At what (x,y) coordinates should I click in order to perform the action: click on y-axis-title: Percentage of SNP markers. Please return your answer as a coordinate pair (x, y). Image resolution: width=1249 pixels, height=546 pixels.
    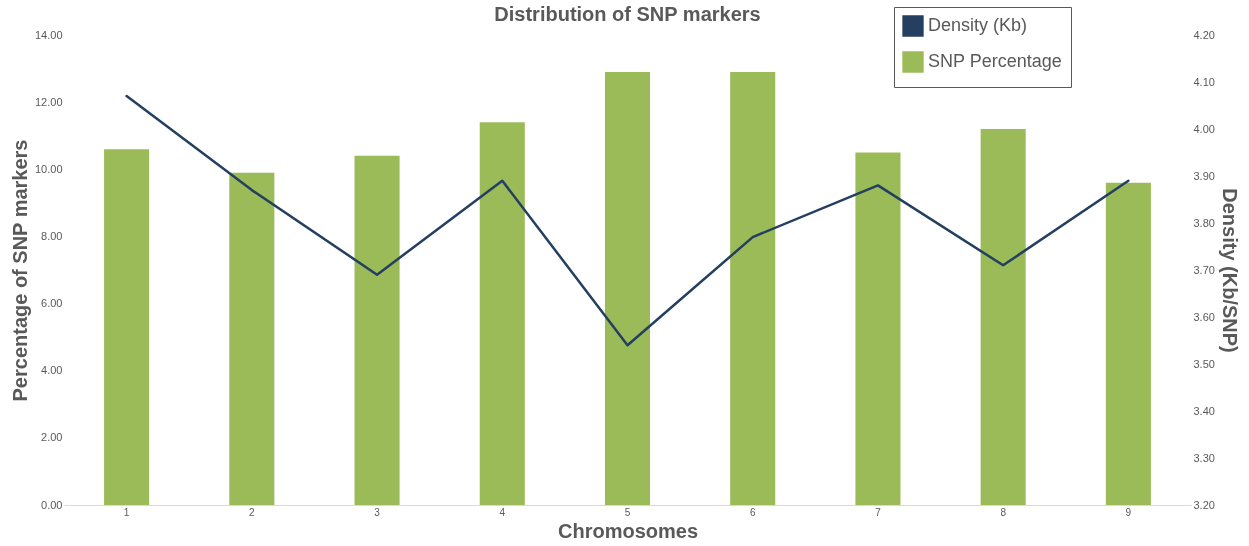
    Looking at the image, I should click on (19, 270).